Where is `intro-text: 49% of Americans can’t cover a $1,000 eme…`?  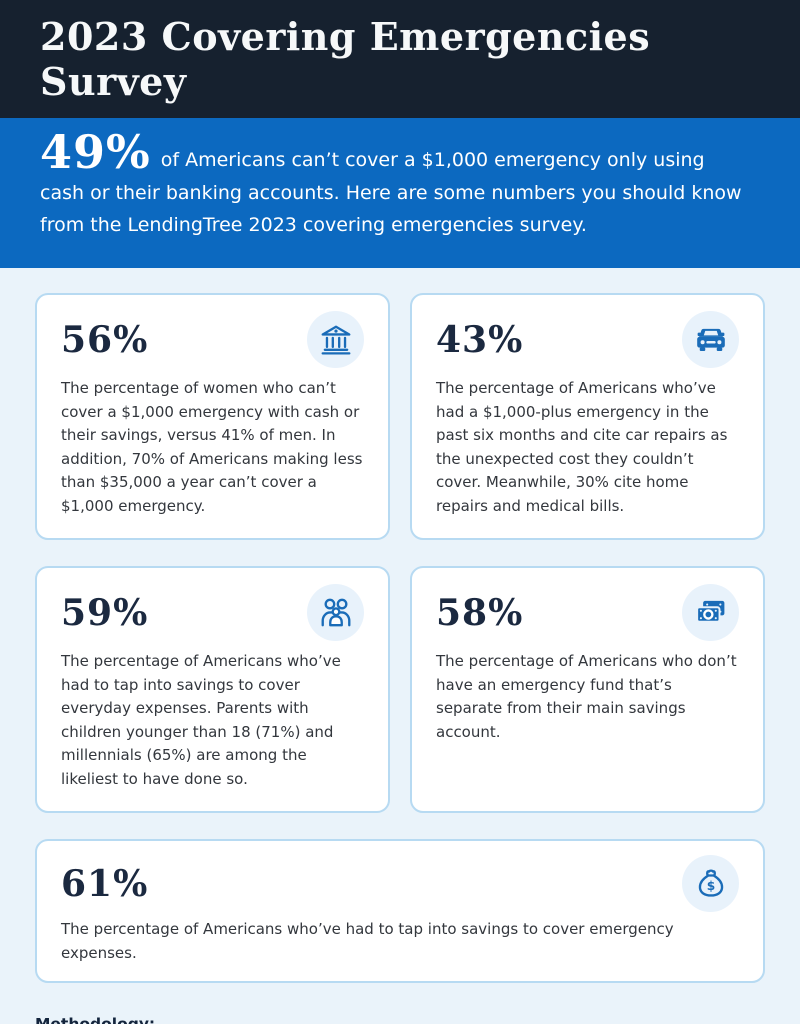 intro-text: 49% of Americans can’t cover a $1,000 eme… is located at coordinates (394, 180).